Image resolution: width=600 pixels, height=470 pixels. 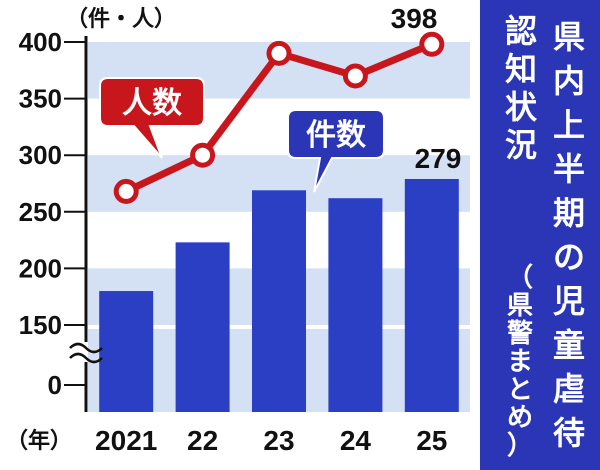 What do you see at coordinates (126, 351) in the screenshot?
I see `bar-2021` at bounding box center [126, 351].